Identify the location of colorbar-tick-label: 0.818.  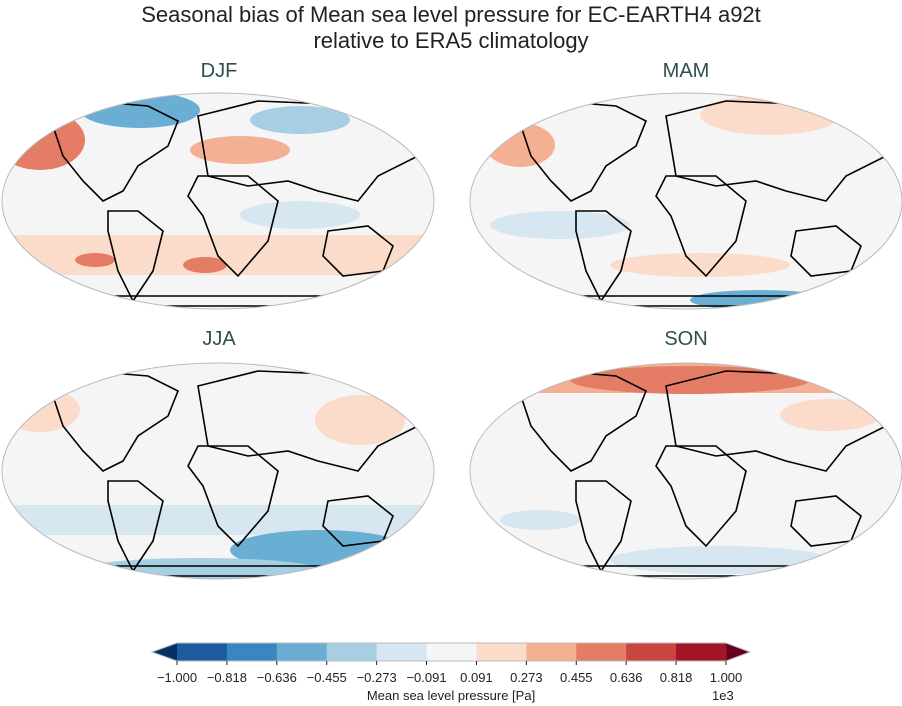
(676, 677).